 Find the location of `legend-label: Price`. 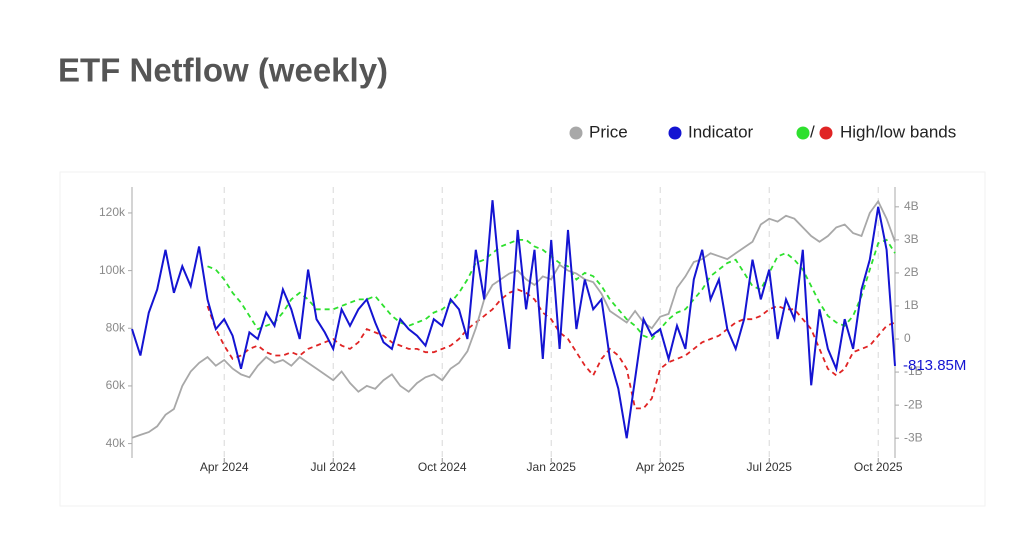

legend-label: Price is located at coordinates (608, 131).